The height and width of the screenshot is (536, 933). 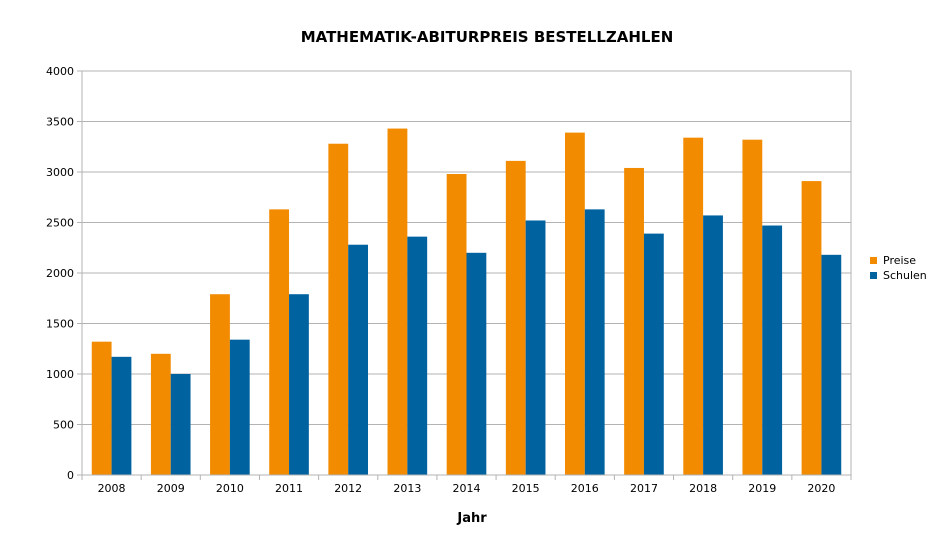 What do you see at coordinates (112, 488) in the screenshot?
I see `x-tick-label: 2008` at bounding box center [112, 488].